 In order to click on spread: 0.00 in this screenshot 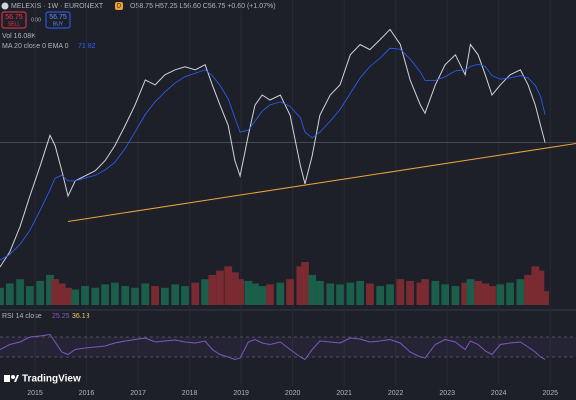, I will do `click(36, 20)`.